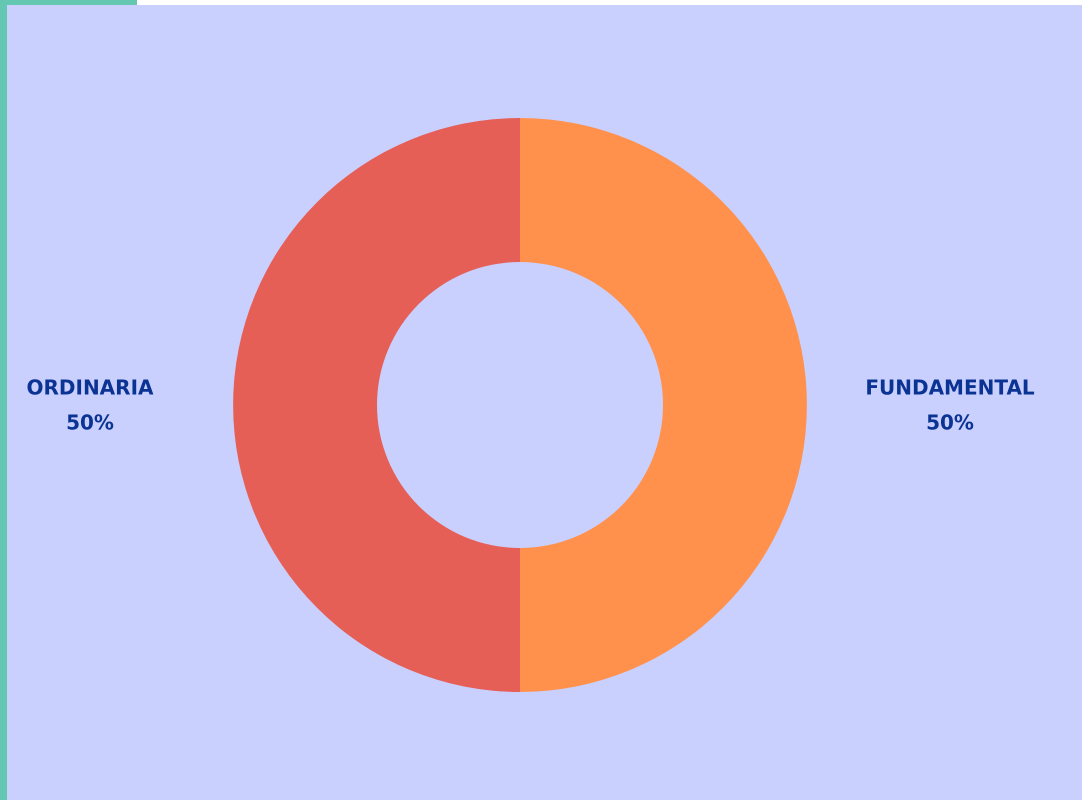 The width and height of the screenshot is (1082, 800). Describe the element at coordinates (3, 400) in the screenshot. I see `accent-strip` at that location.